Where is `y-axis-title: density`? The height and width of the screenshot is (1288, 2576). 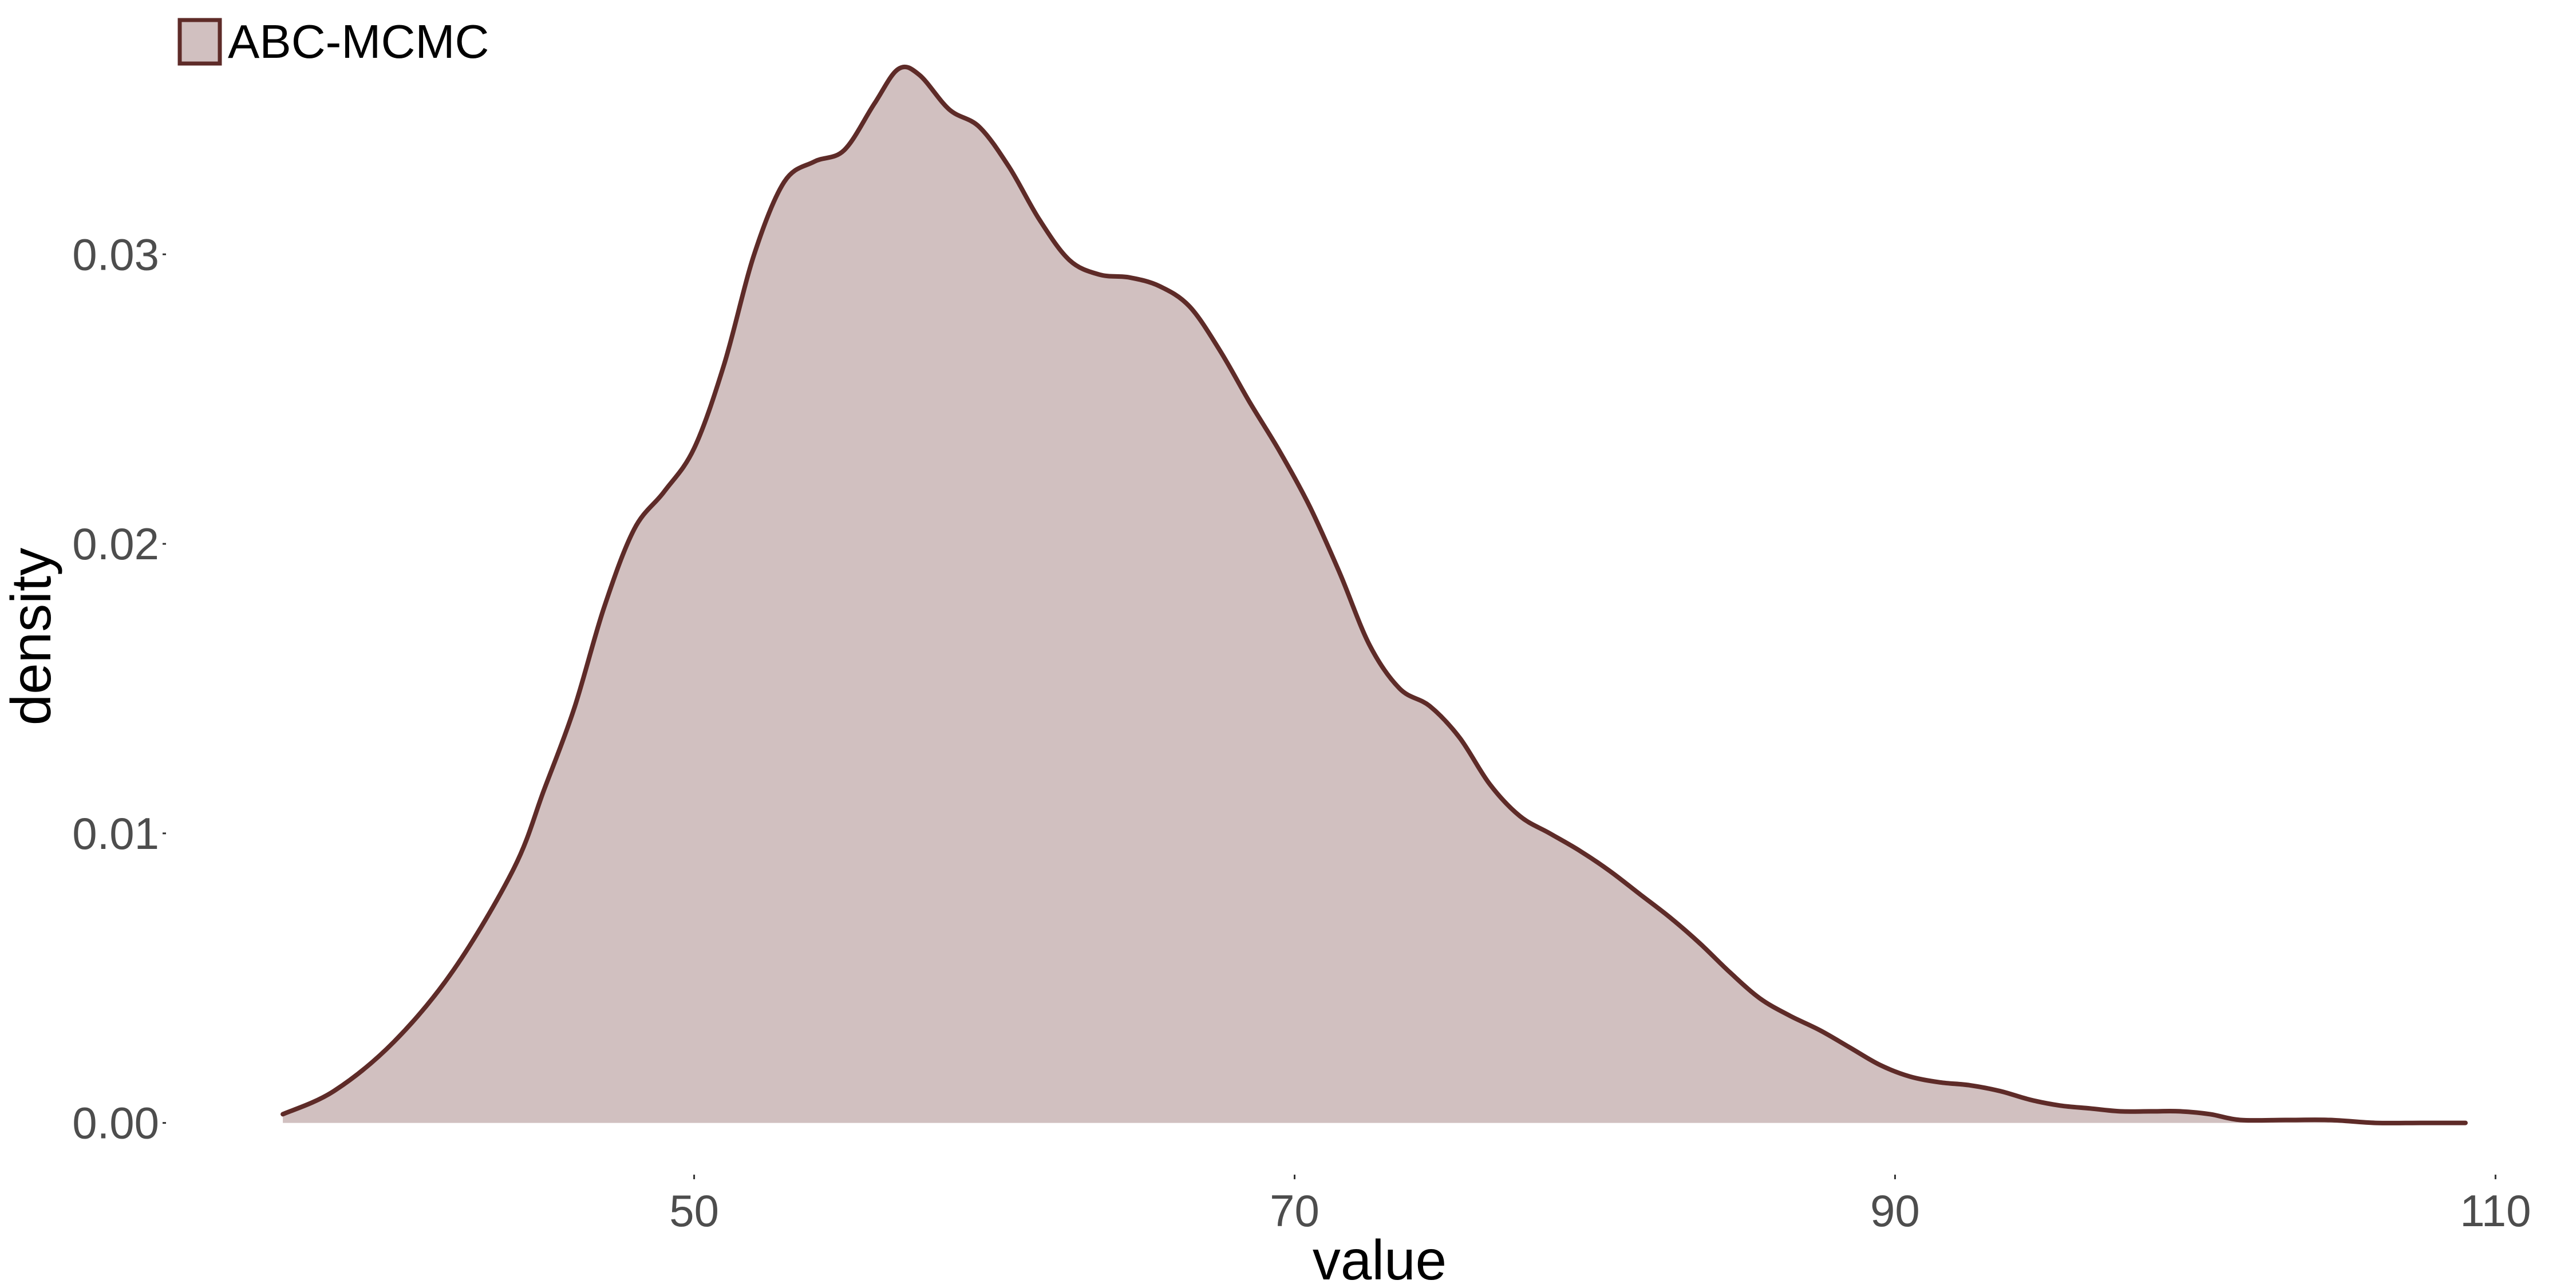
y-axis-title: density is located at coordinates (31, 637).